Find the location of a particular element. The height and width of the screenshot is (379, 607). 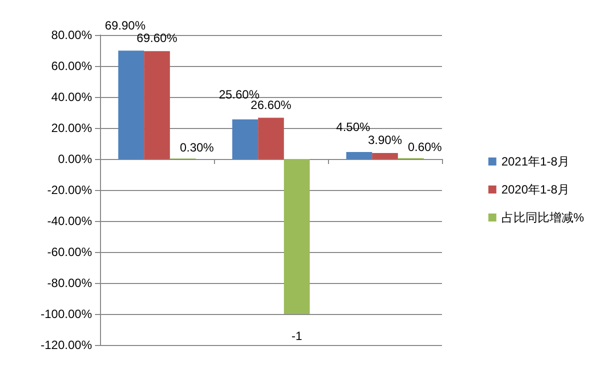

data-label: 0.30% is located at coordinates (197, 147).